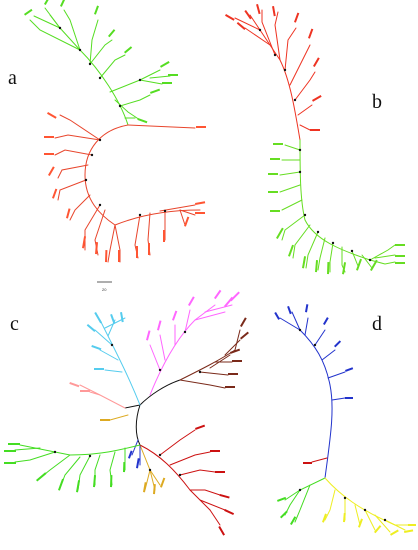 This screenshot has height=550, width=418. What do you see at coordinates (104, 286) in the screenshot?
I see `scale-bar: 20` at bounding box center [104, 286].